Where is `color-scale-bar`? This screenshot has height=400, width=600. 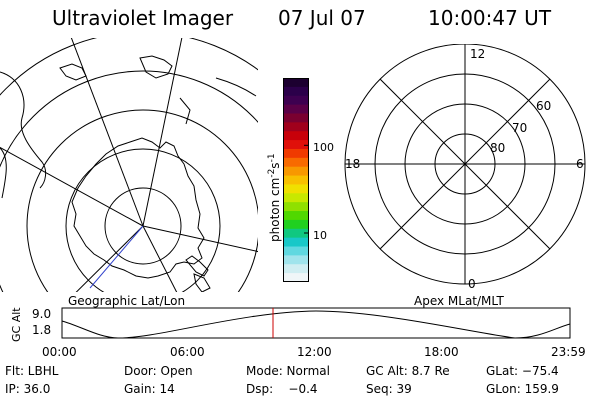
color-scale-bar is located at coordinates (296, 180).